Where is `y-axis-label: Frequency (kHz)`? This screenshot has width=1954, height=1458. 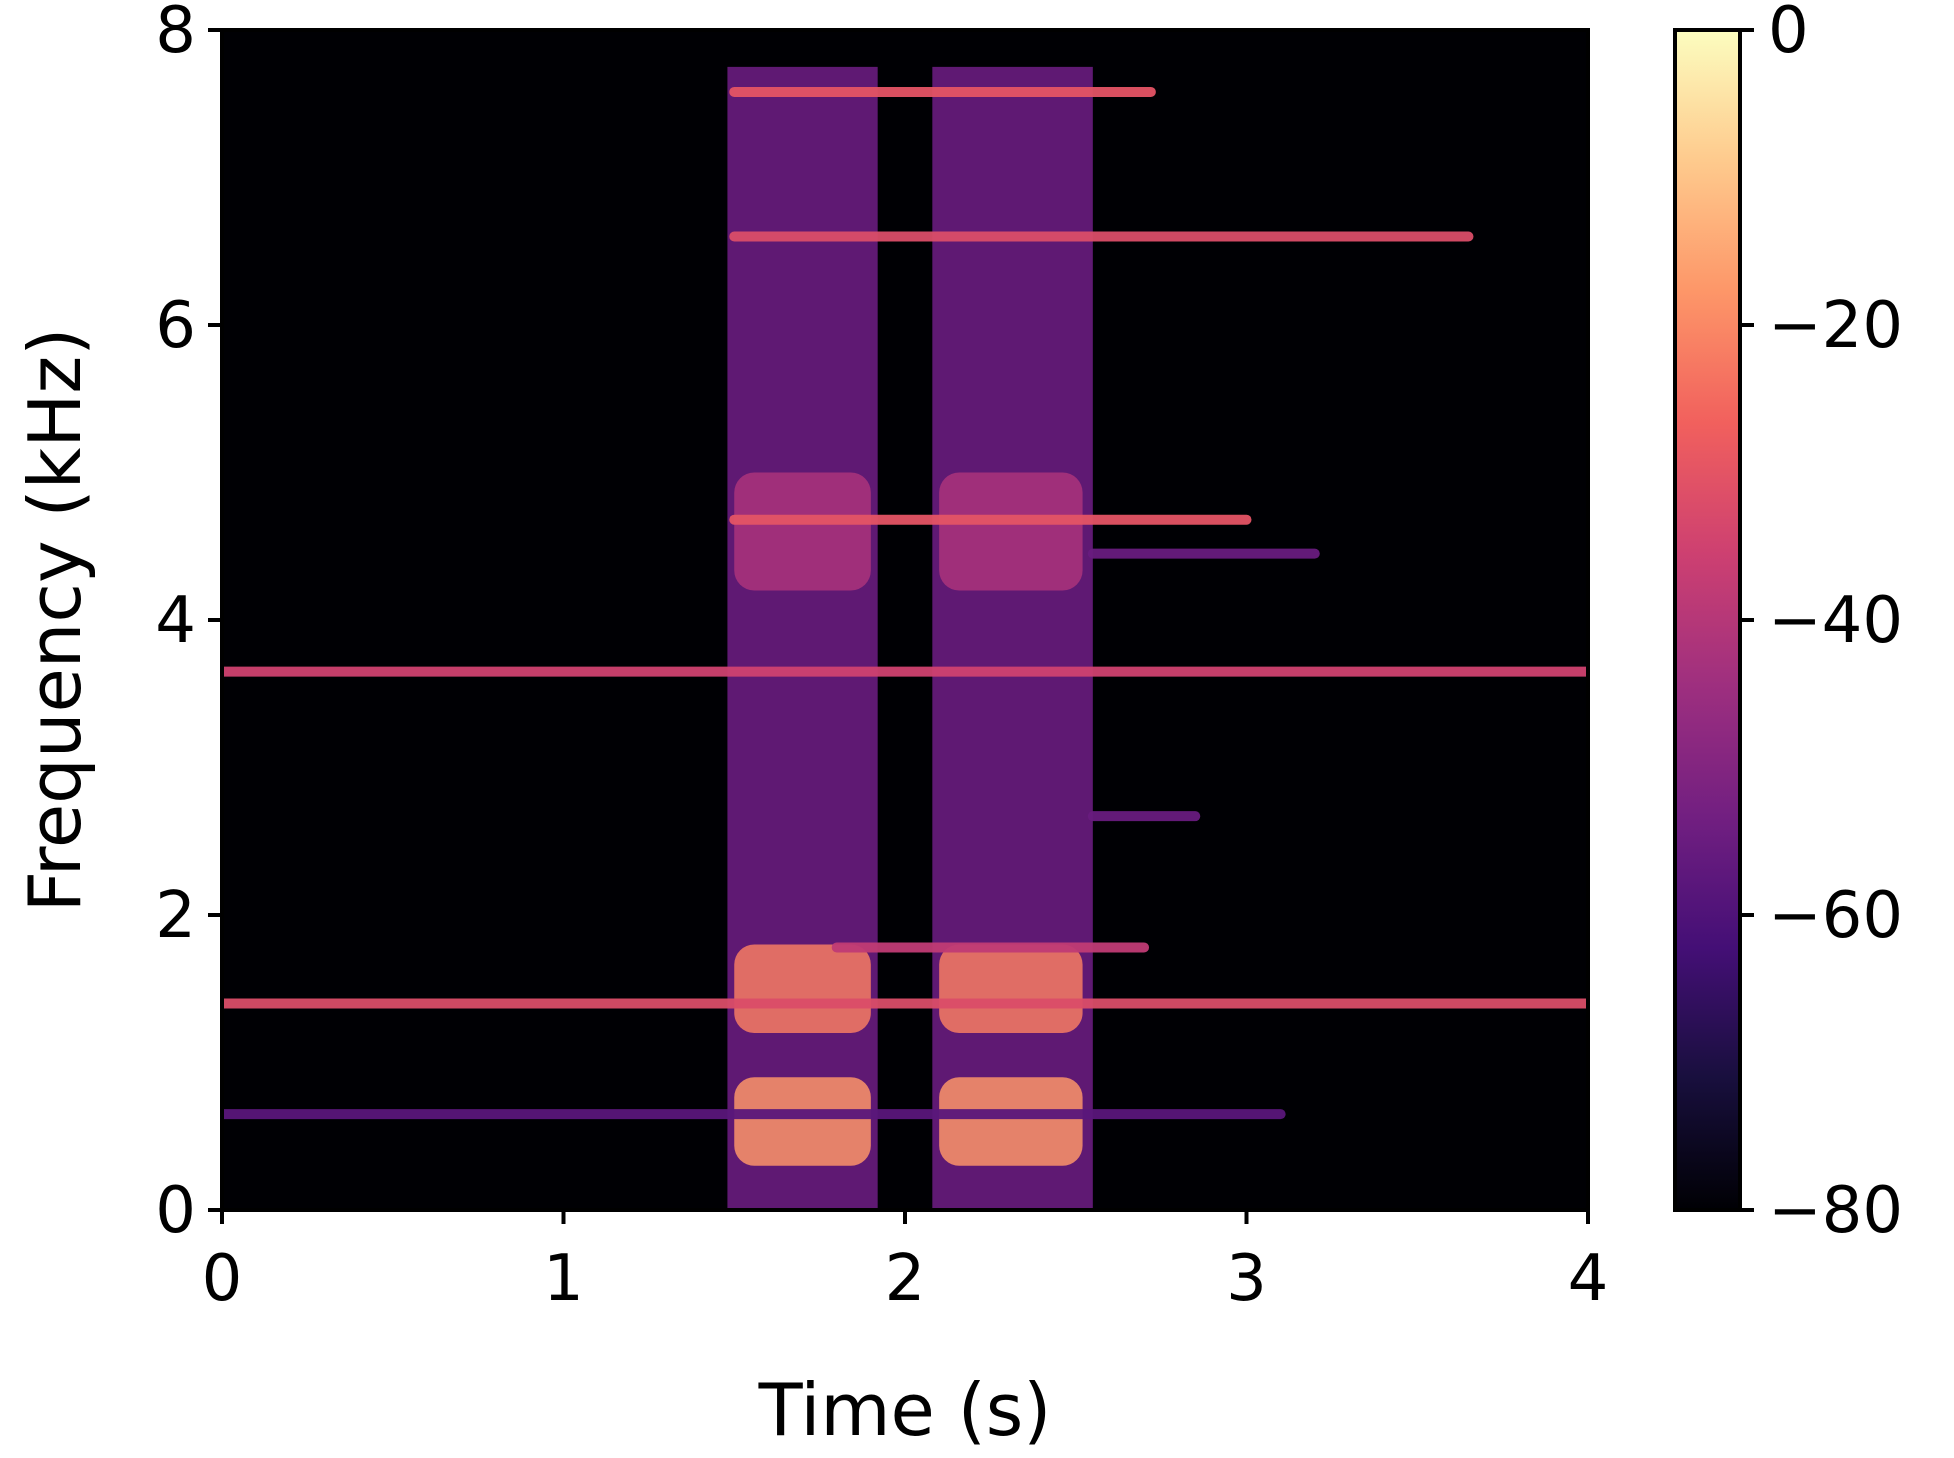 y-axis-label: Frequency (kHz) is located at coordinates (55, 620).